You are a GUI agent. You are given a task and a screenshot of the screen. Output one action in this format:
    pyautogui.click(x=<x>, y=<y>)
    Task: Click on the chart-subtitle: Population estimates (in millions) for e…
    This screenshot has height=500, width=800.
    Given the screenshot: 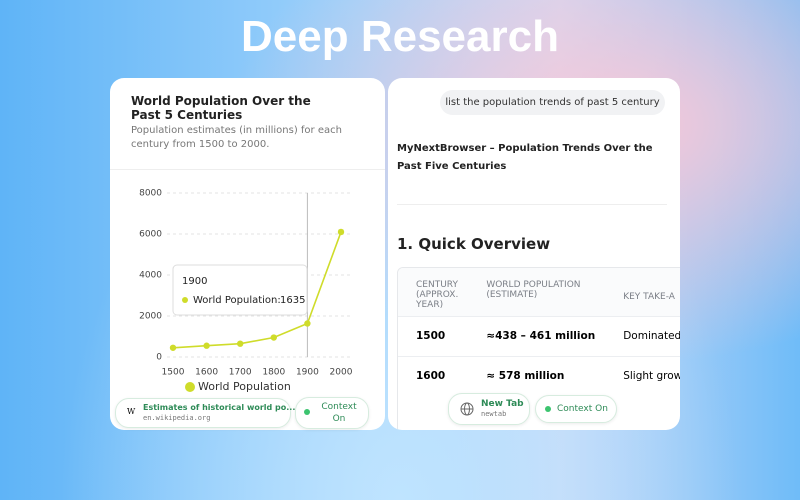 What is the action you would take?
    pyautogui.click(x=236, y=137)
    